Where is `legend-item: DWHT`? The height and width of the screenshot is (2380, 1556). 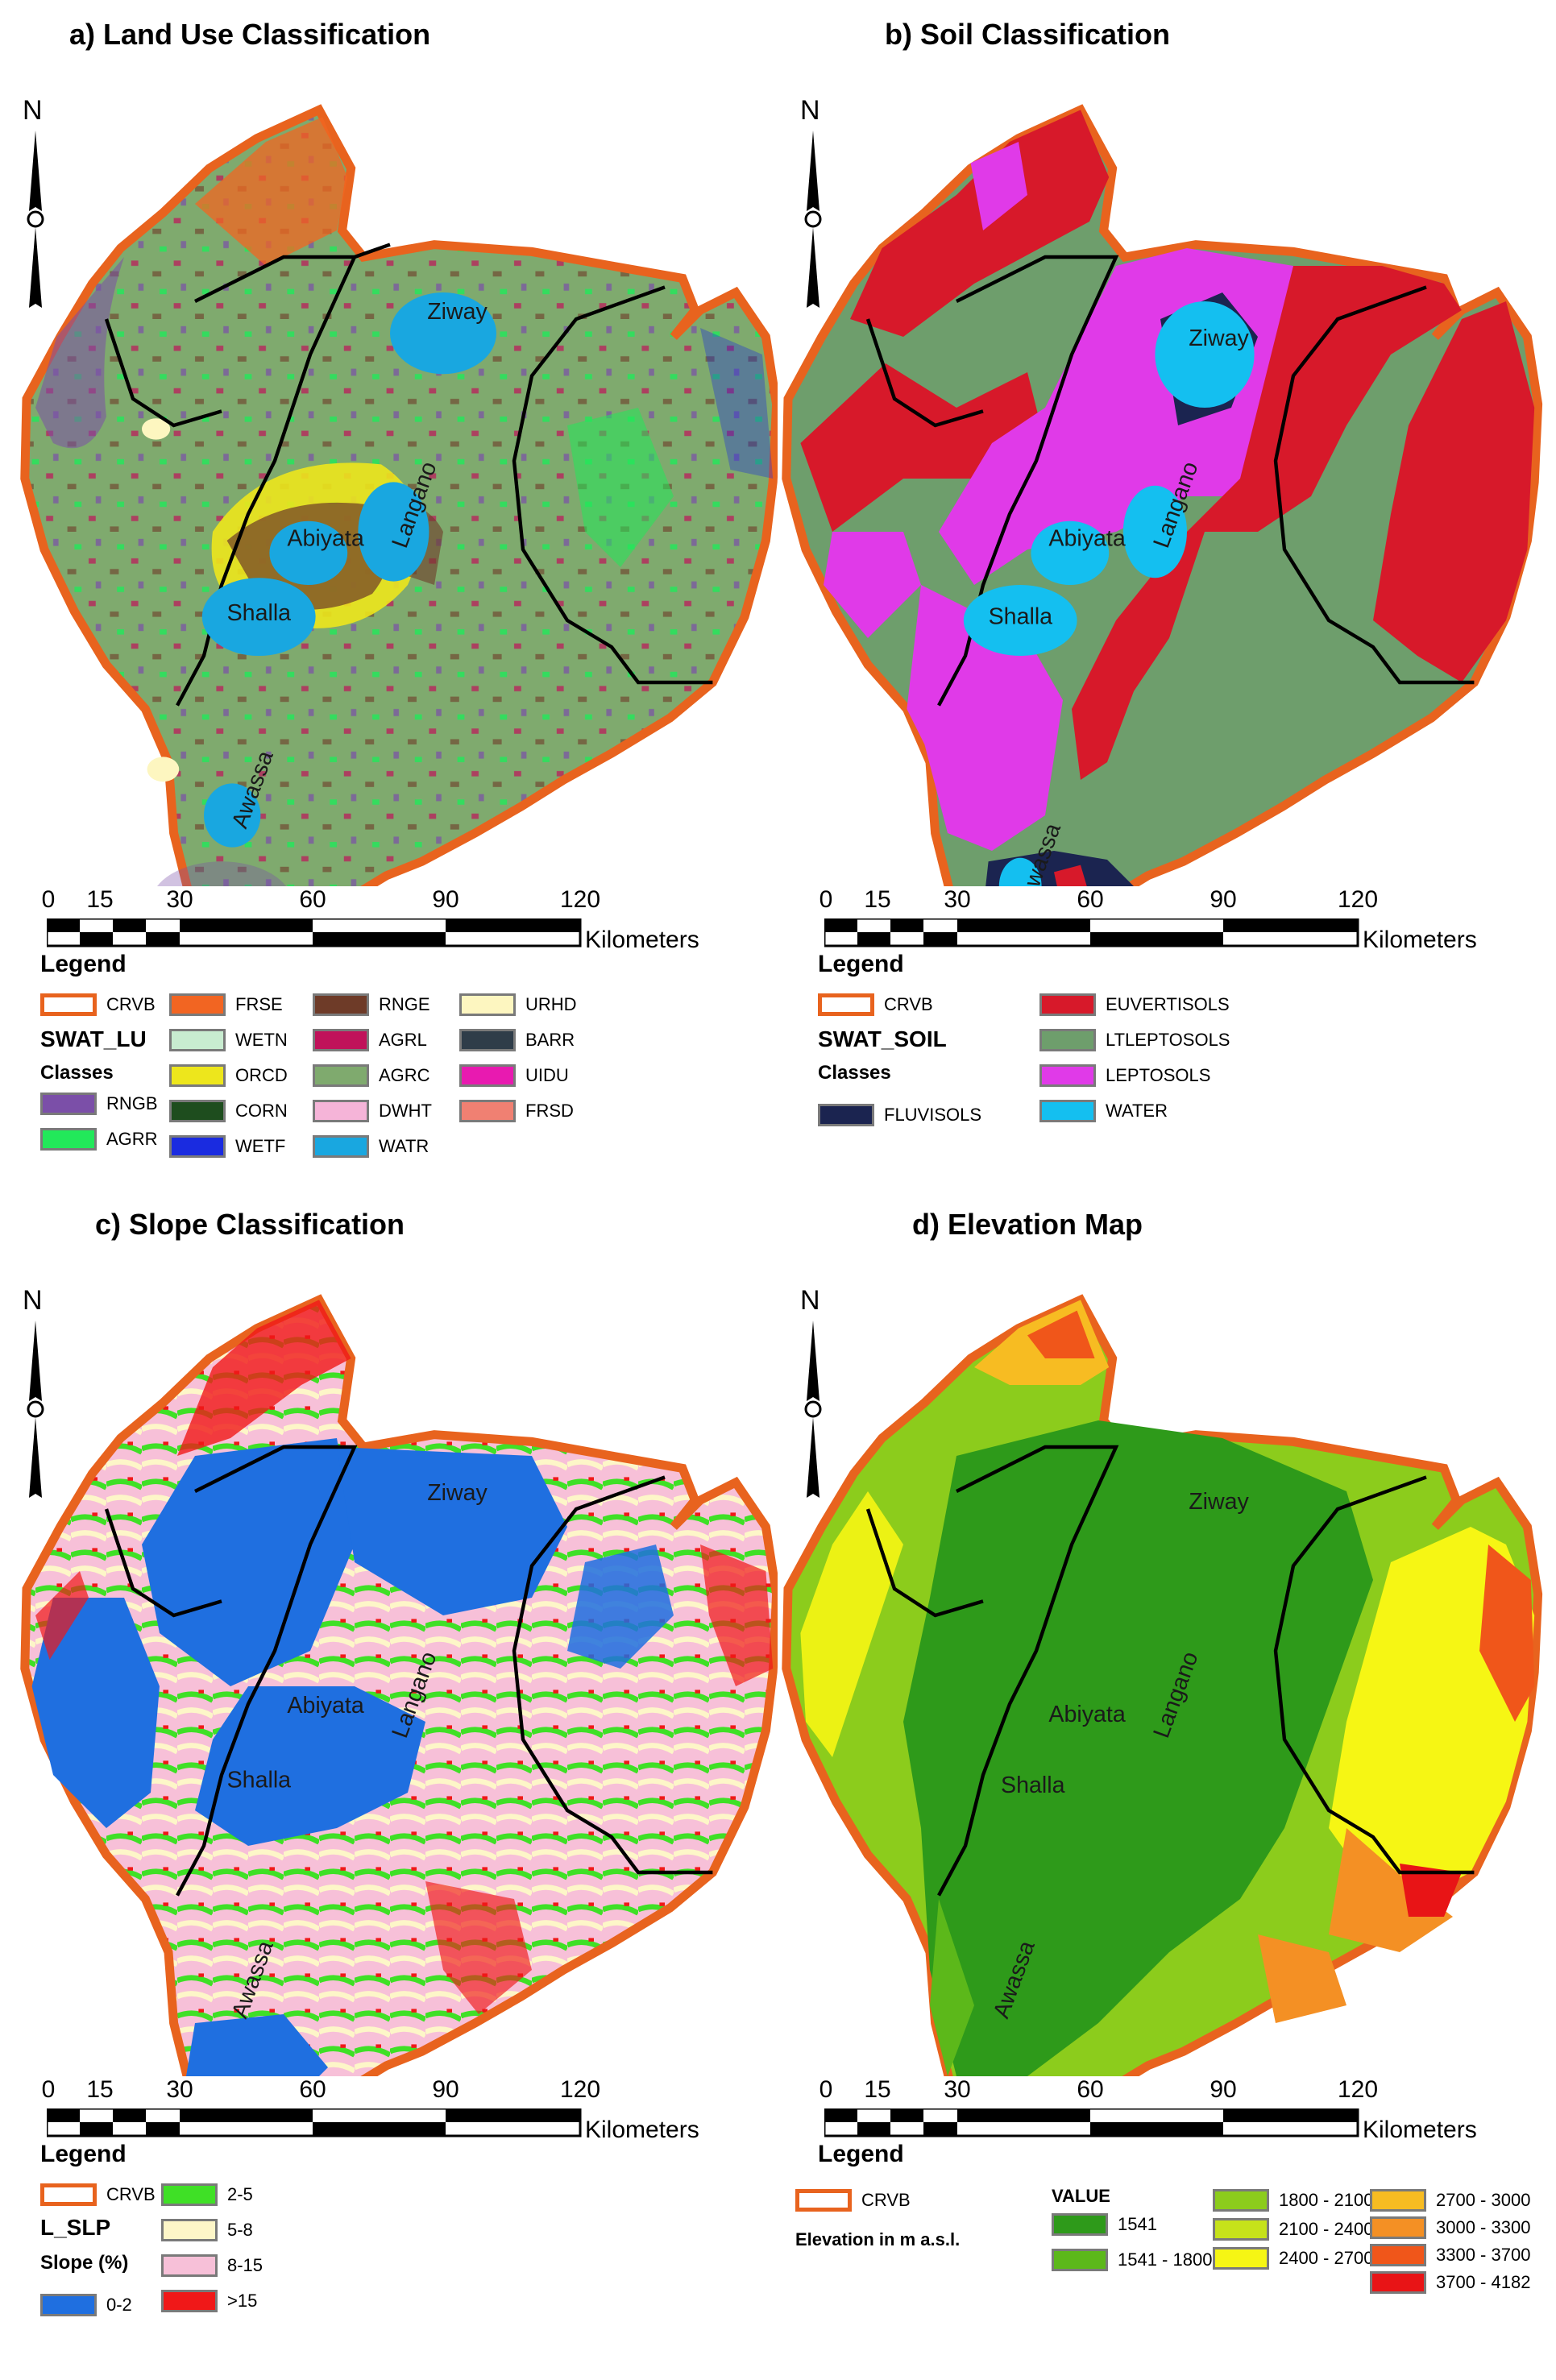 legend-item: DWHT is located at coordinates (373, 1111).